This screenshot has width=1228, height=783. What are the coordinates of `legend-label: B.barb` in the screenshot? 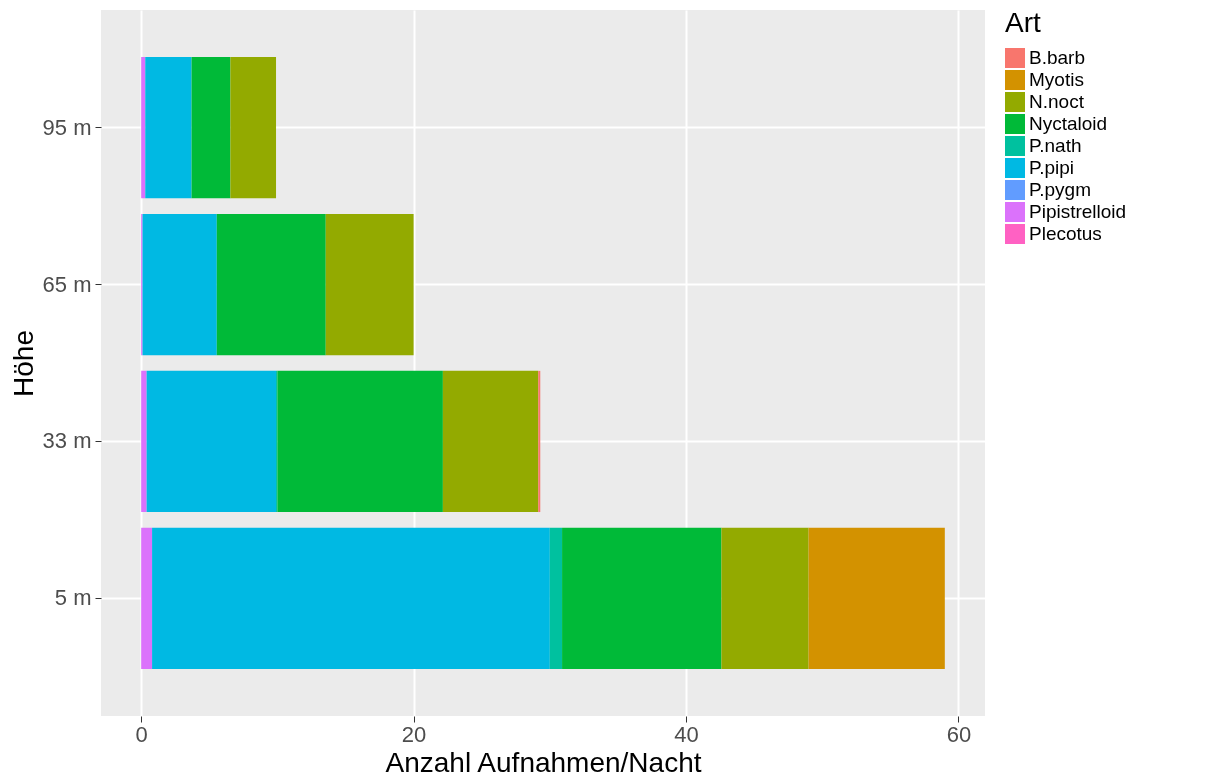 It's located at (1057, 57).